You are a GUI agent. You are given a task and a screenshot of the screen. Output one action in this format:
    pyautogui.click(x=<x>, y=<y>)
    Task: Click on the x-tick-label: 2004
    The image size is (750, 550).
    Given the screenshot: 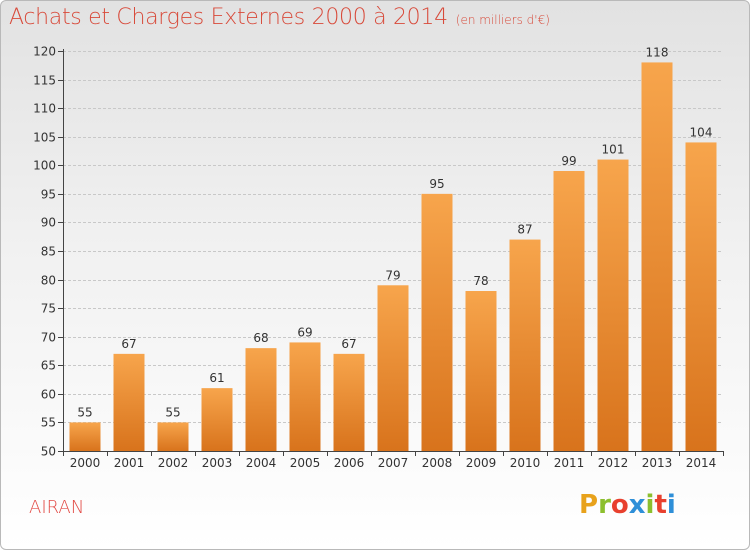 What is the action you would take?
    pyautogui.click(x=261, y=463)
    